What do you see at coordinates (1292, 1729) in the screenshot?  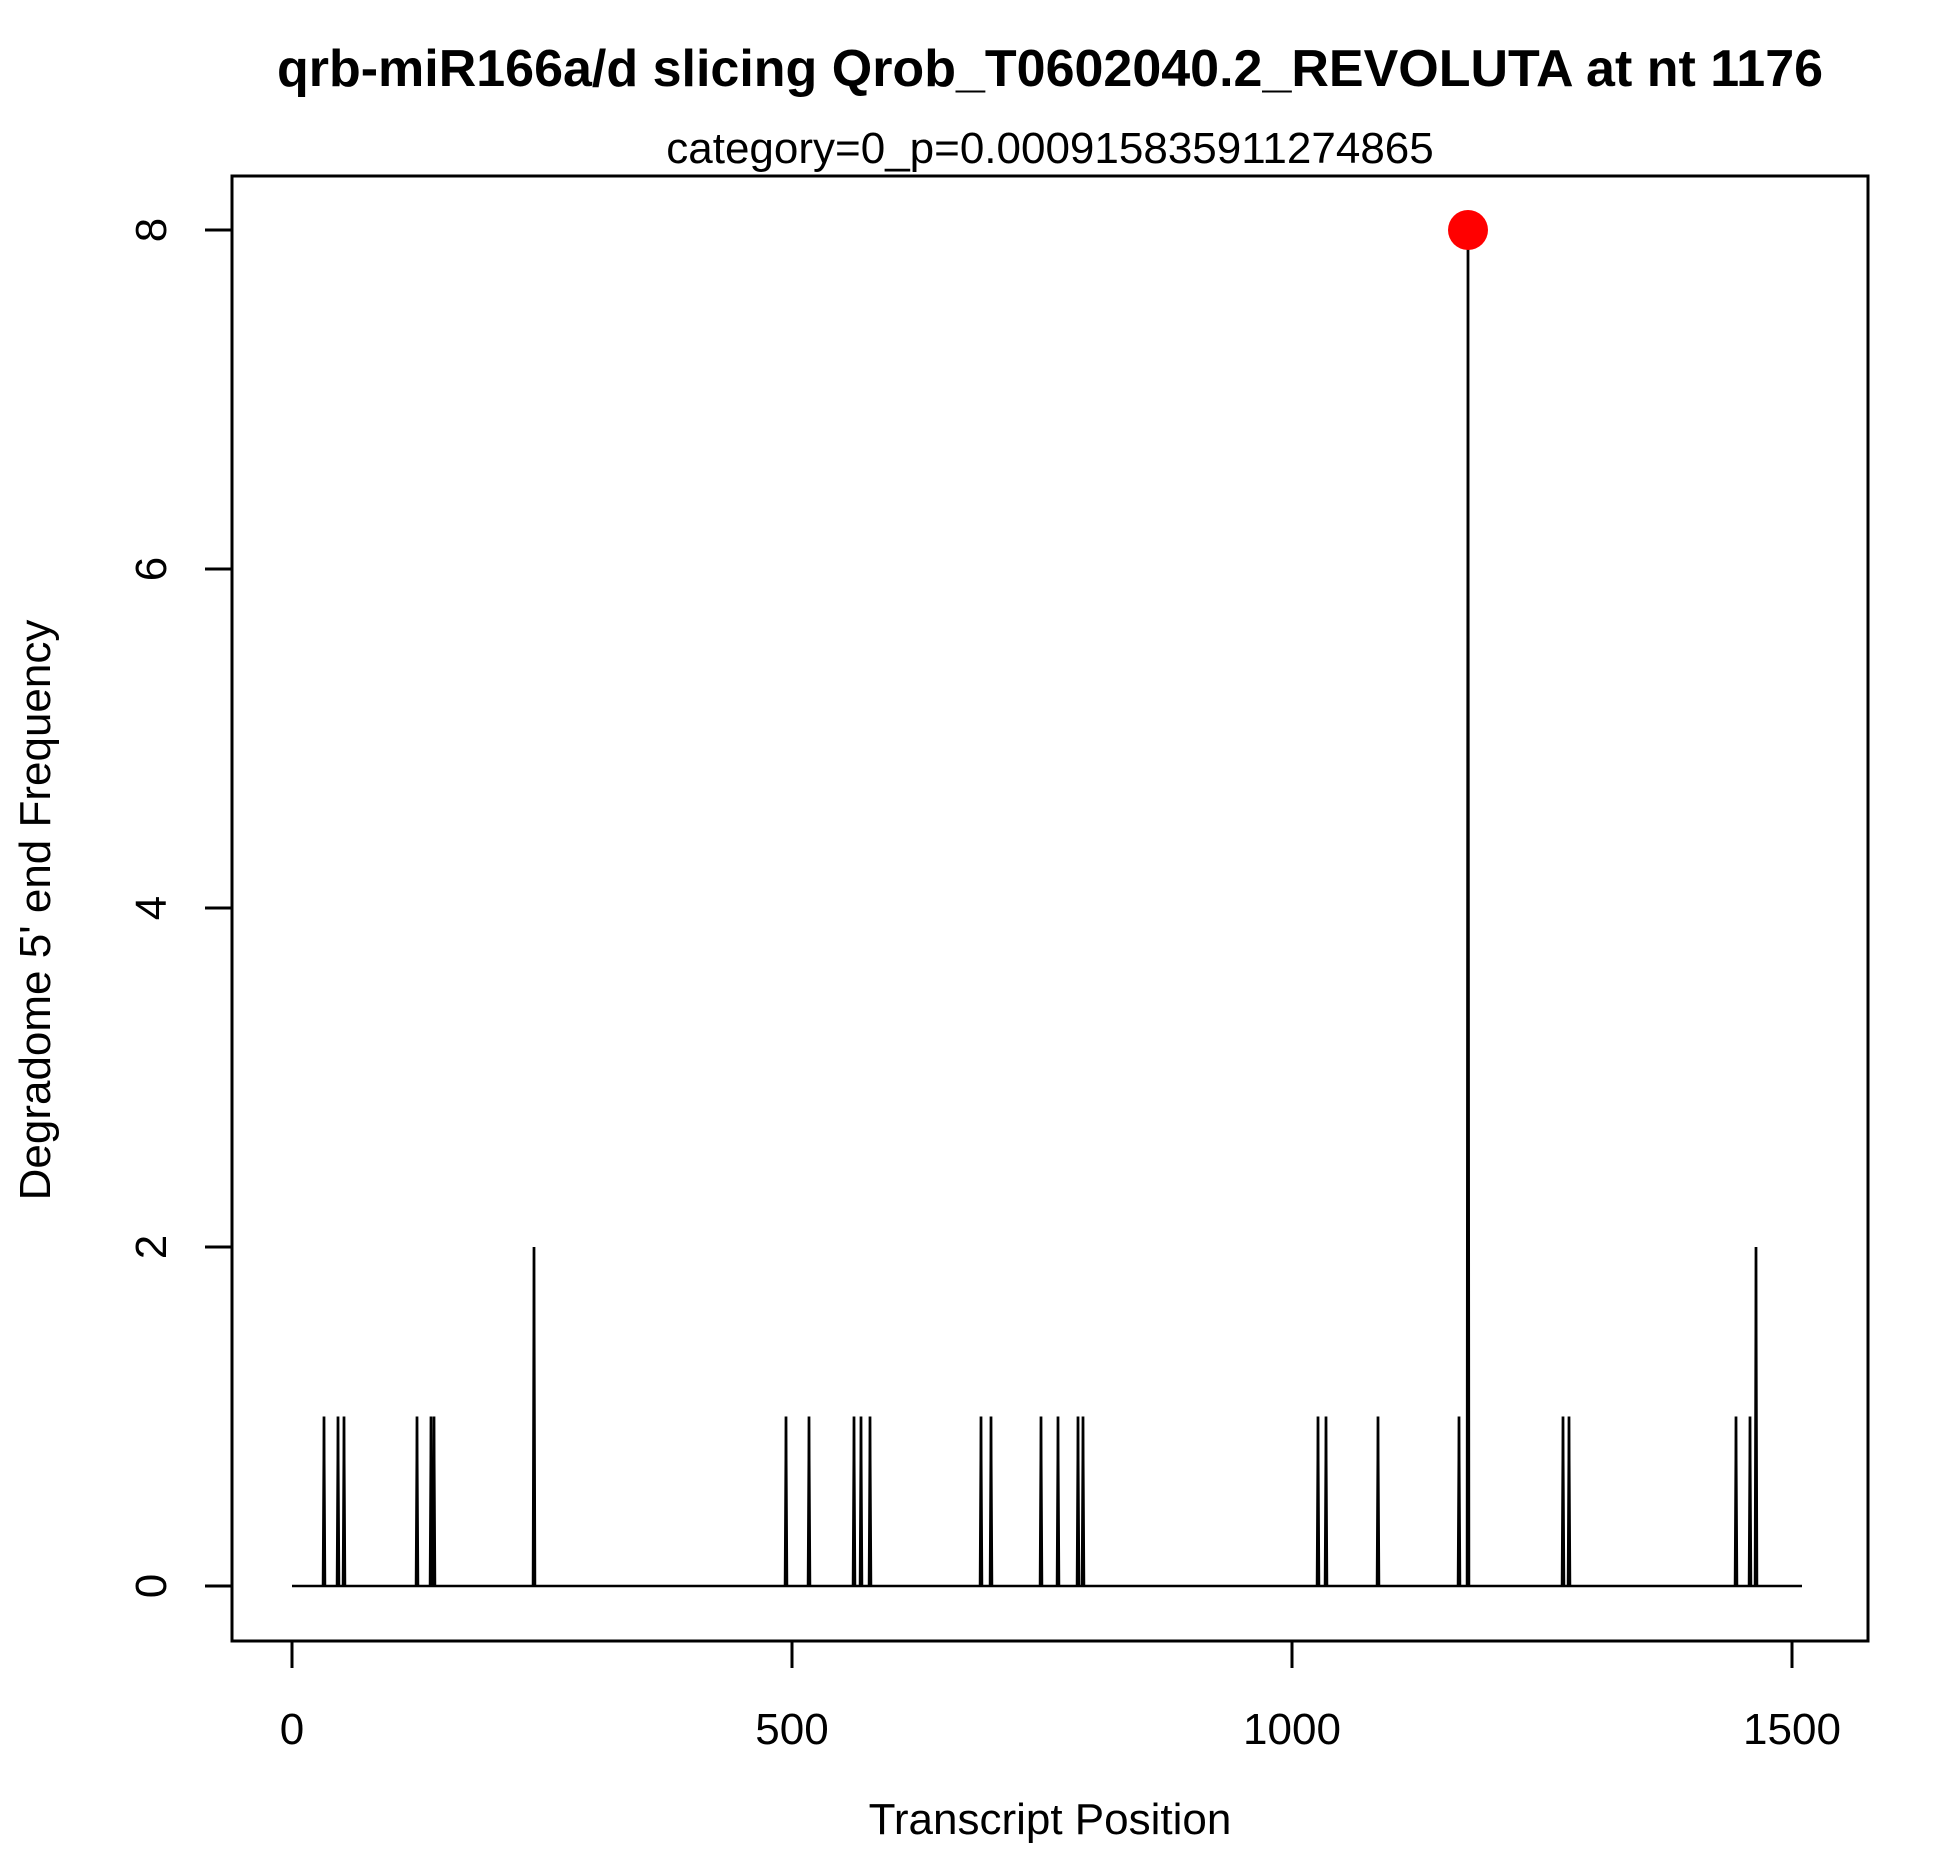 I see `x-tick-label: 1000` at bounding box center [1292, 1729].